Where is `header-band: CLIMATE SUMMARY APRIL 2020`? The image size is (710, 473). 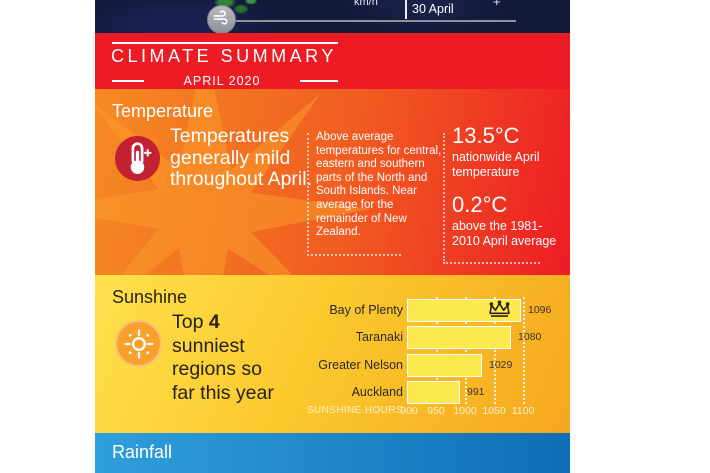 header-band: CLIMATE SUMMARY APRIL 2020 is located at coordinates (332, 61).